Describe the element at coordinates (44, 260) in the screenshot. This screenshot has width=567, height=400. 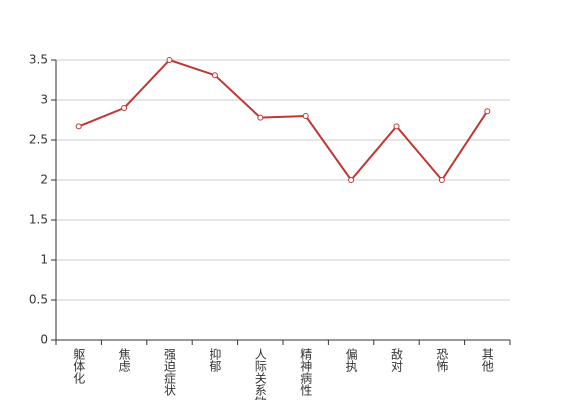
I see `y-tick-label: 1` at that location.